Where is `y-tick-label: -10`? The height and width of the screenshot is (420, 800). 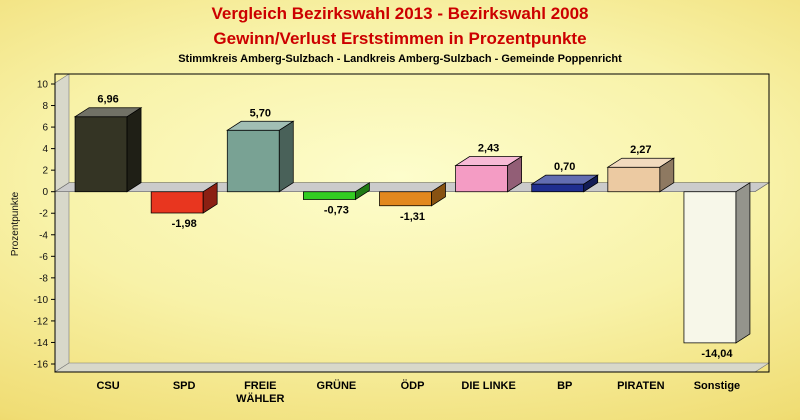
y-tick-label: -10 is located at coordinates (41, 300).